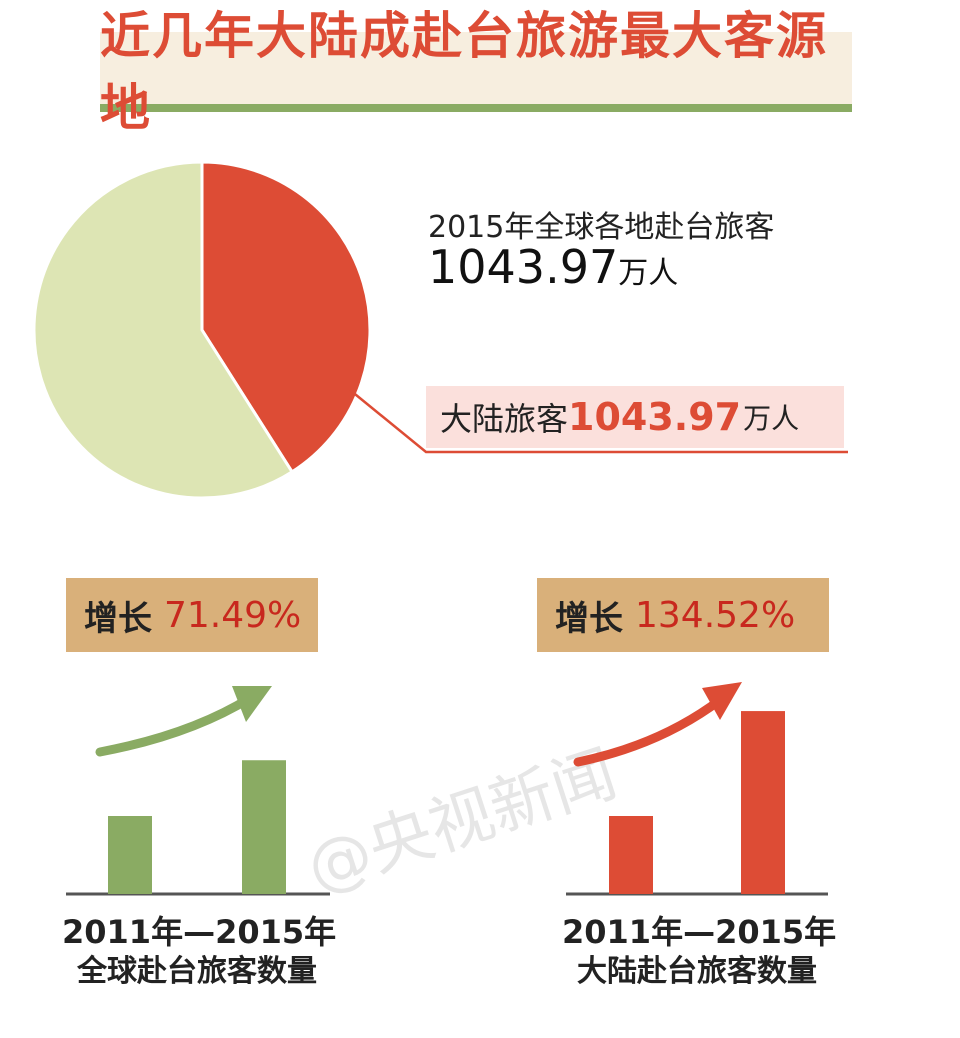  Describe the element at coordinates (462, 822) in the screenshot. I see `watermark: @央视新闻` at that location.